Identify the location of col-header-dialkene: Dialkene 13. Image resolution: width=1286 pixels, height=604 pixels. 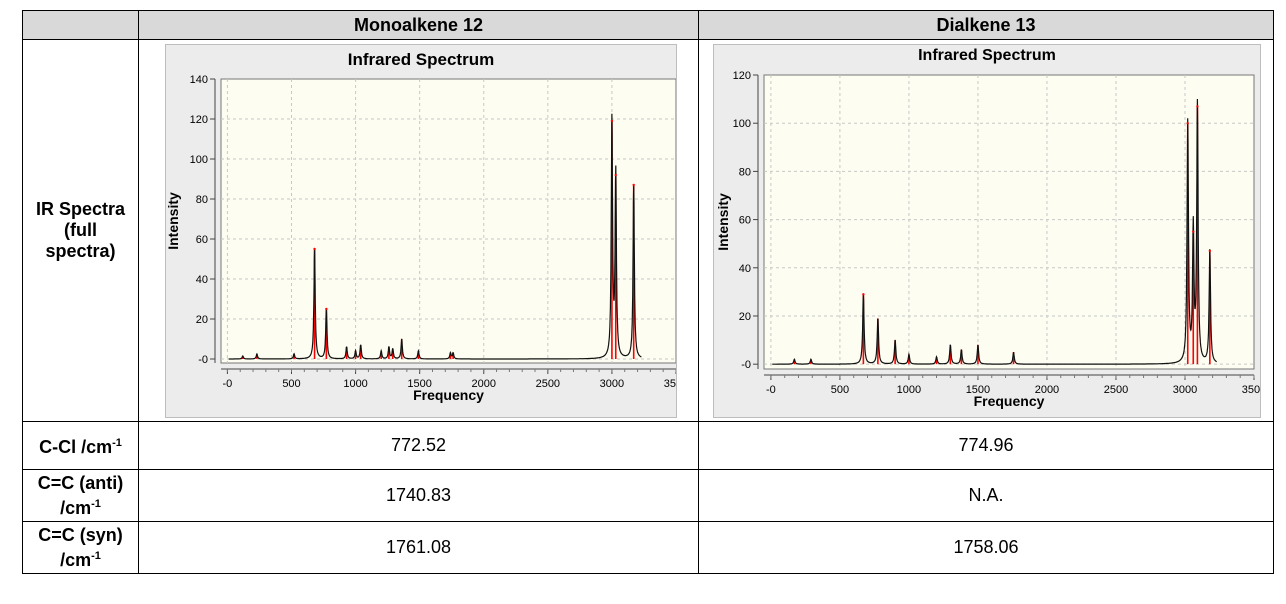
(986, 25).